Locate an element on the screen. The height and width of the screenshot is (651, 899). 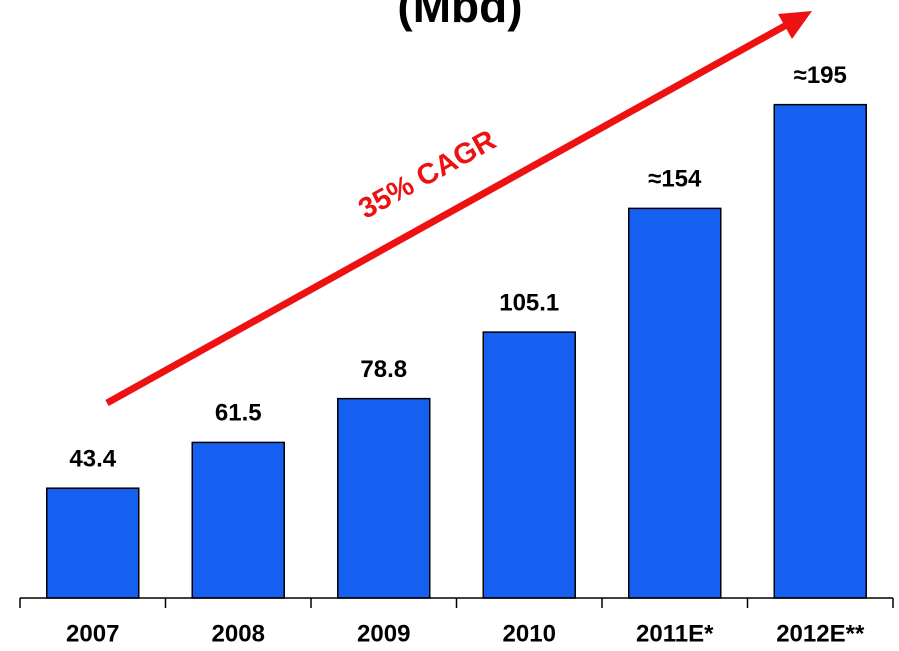
value-label: ≈154 is located at coordinates (675, 179).